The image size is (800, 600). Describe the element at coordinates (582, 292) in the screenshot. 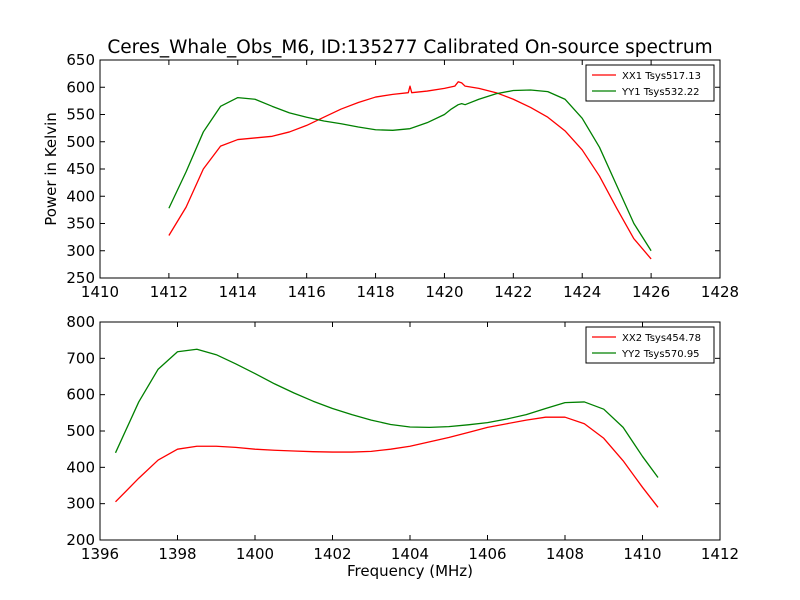

I see `x-tick-label: 1424` at that location.